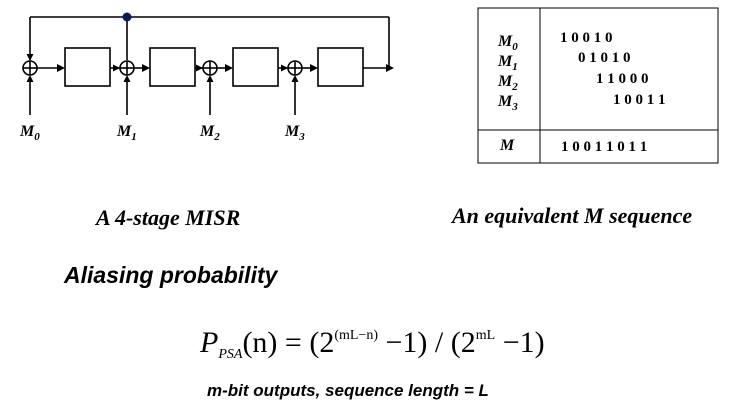 This screenshot has height=409, width=744. Describe the element at coordinates (168, 217) in the screenshot. I see `misr-caption: A 4-stage MISR` at that location.